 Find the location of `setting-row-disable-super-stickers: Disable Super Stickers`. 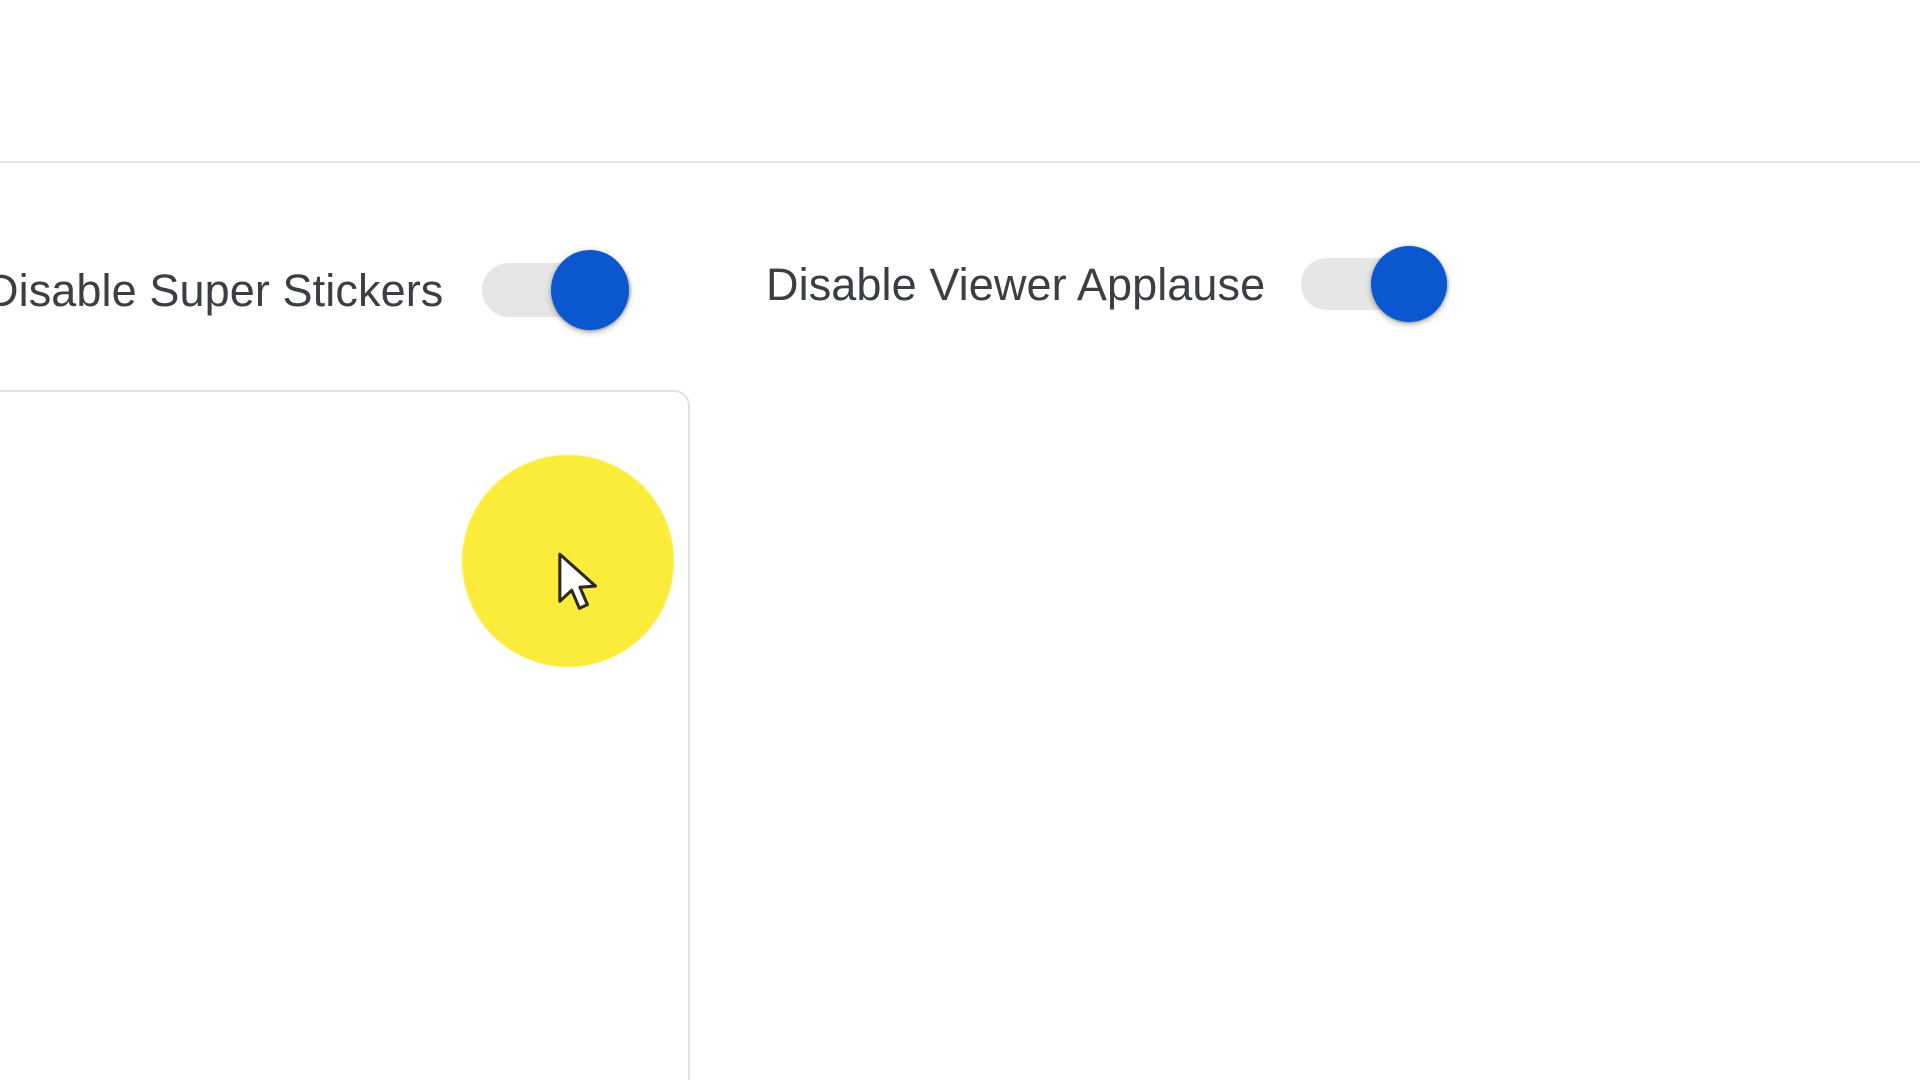

setting-row-disable-super-stickers: Disable Super Stickers is located at coordinates (319, 290).